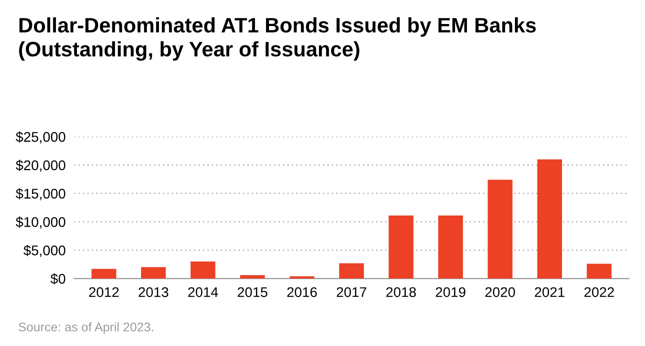  I want to click on y-tick-label: $25,000, so click(41, 137).